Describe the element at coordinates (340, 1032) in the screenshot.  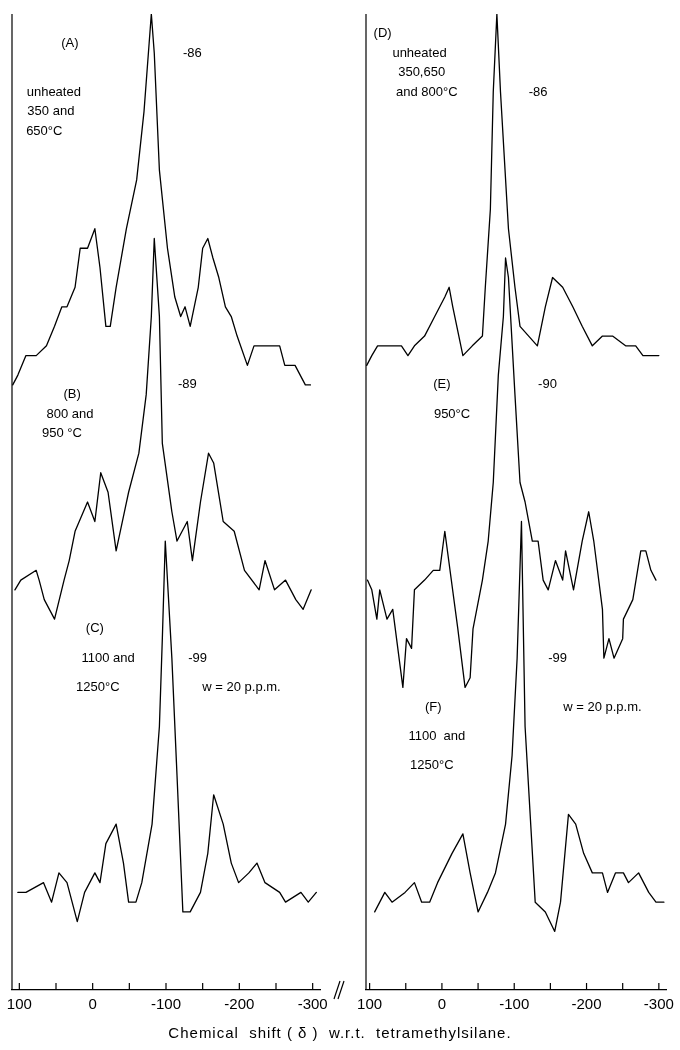
I see `x-axis-title: Chemical shift ( δ ) w.r.t. tetramethylsilane.` at that location.